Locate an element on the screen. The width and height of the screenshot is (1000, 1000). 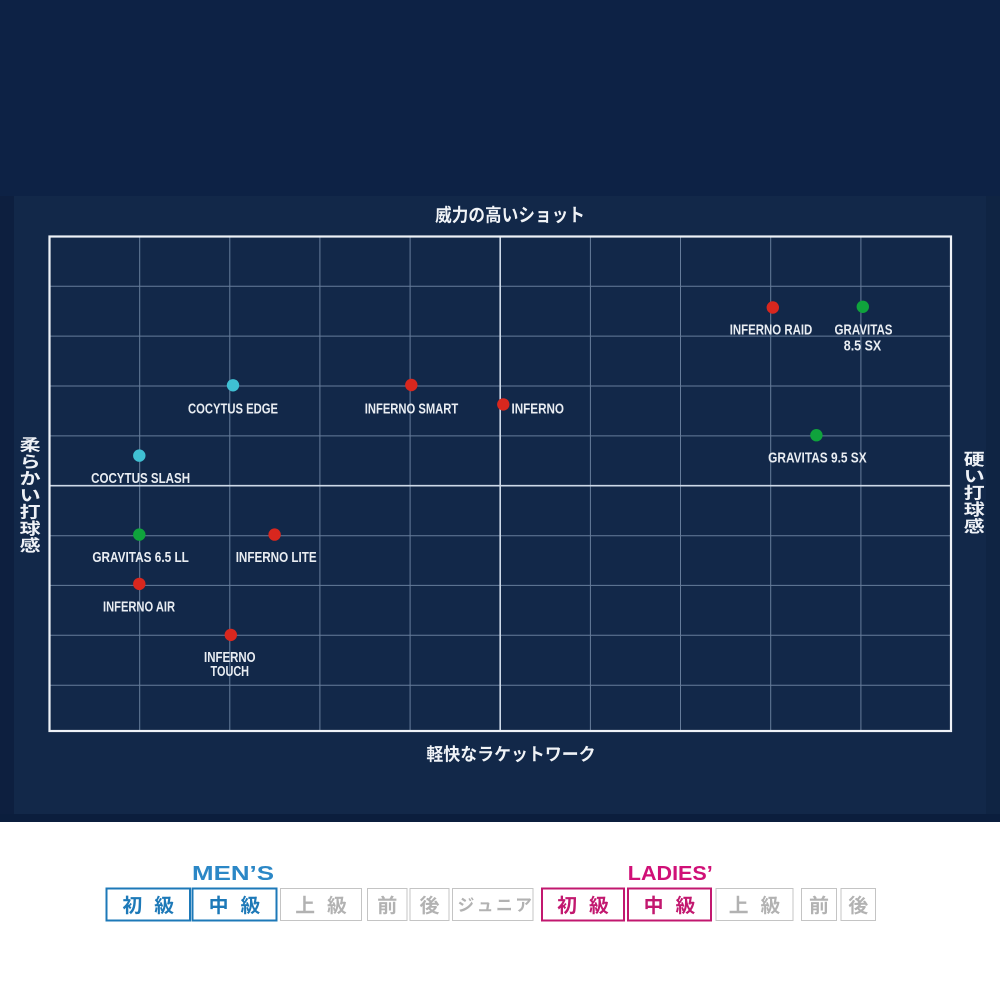
svg-text: INFERNO LITE is located at coordinates (276, 557).